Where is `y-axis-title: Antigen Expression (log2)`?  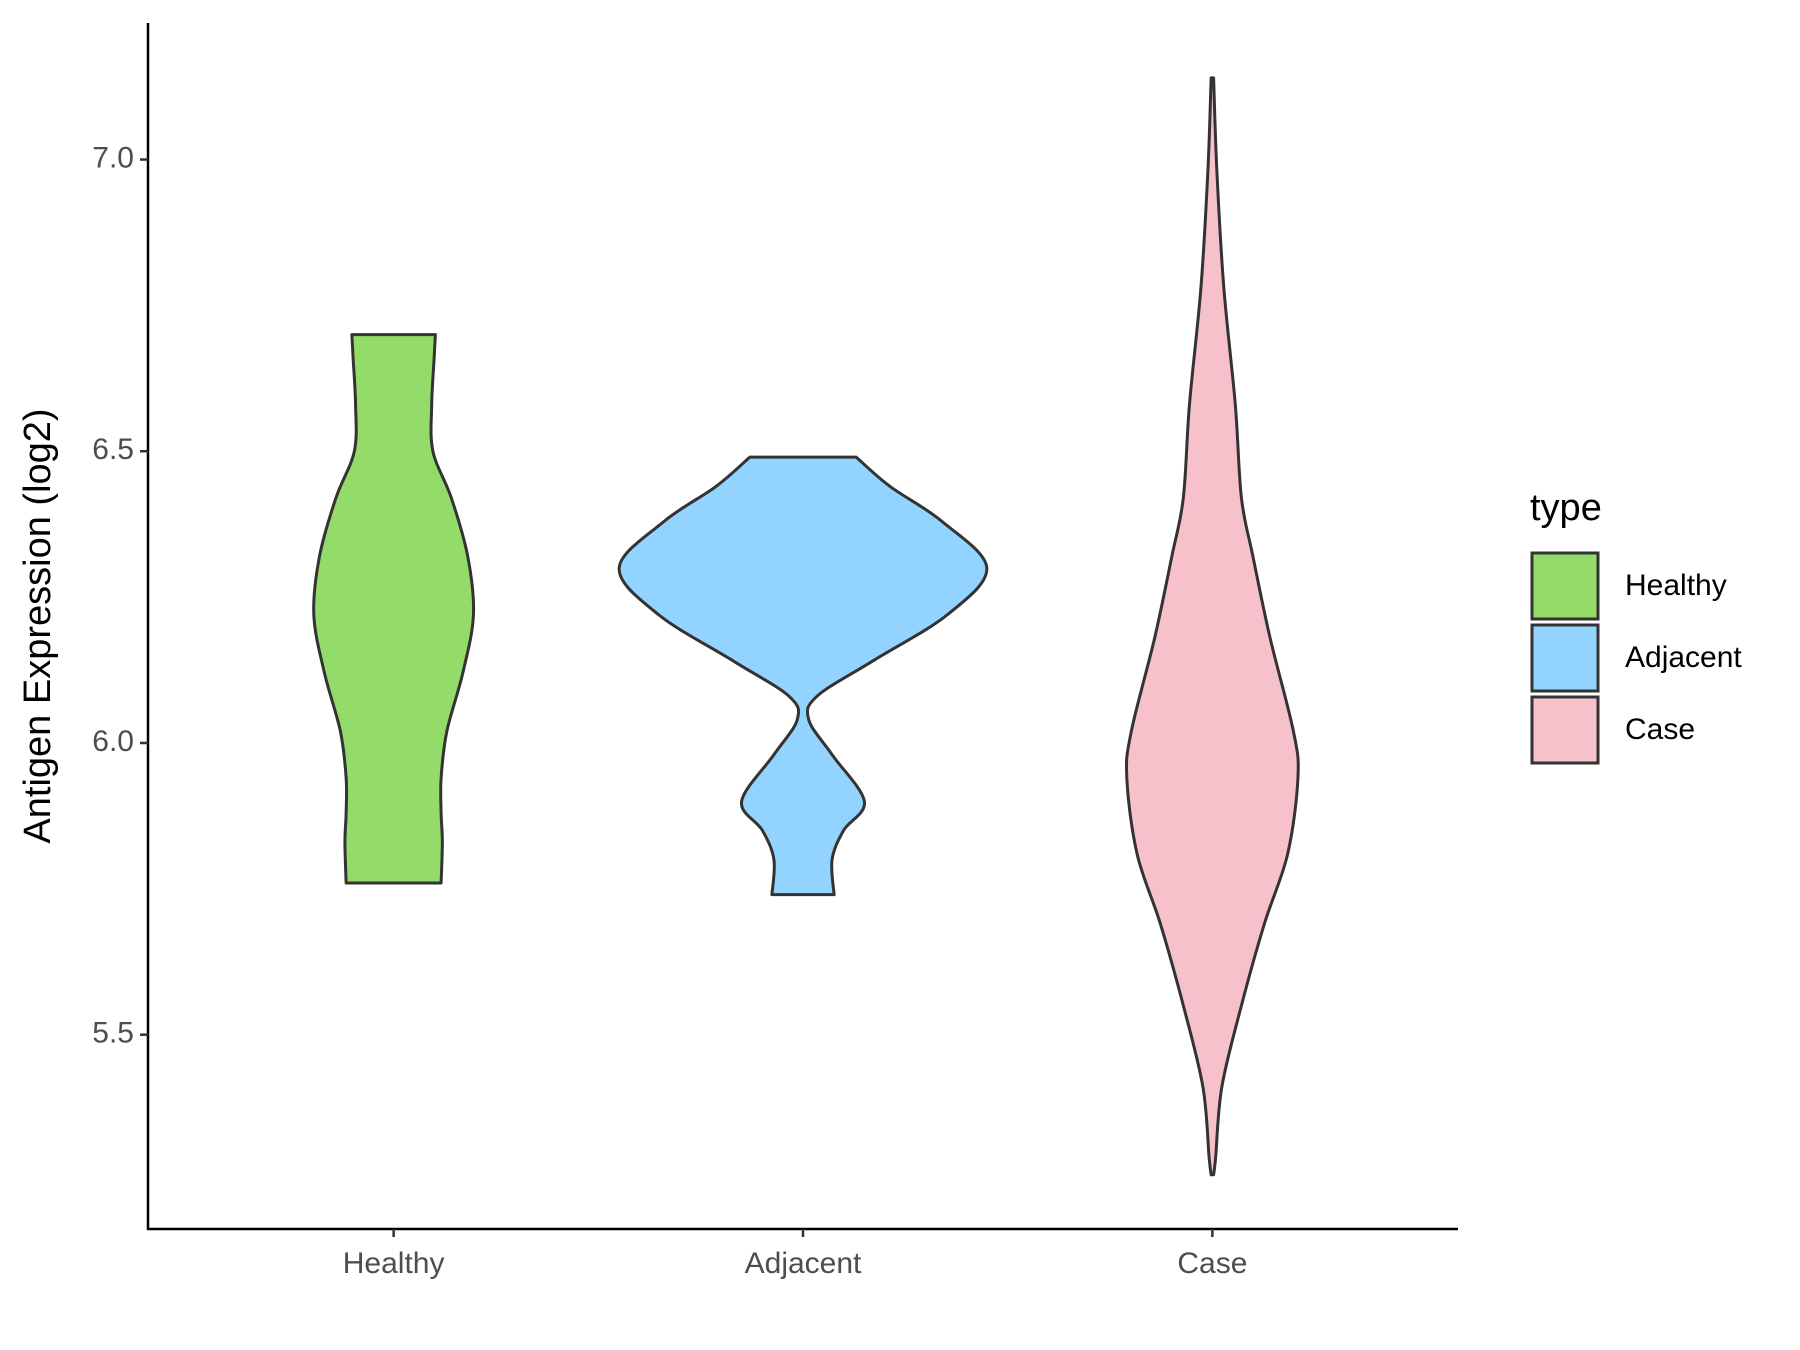 y-axis-title: Antigen Expression (log2) is located at coordinates (38, 625).